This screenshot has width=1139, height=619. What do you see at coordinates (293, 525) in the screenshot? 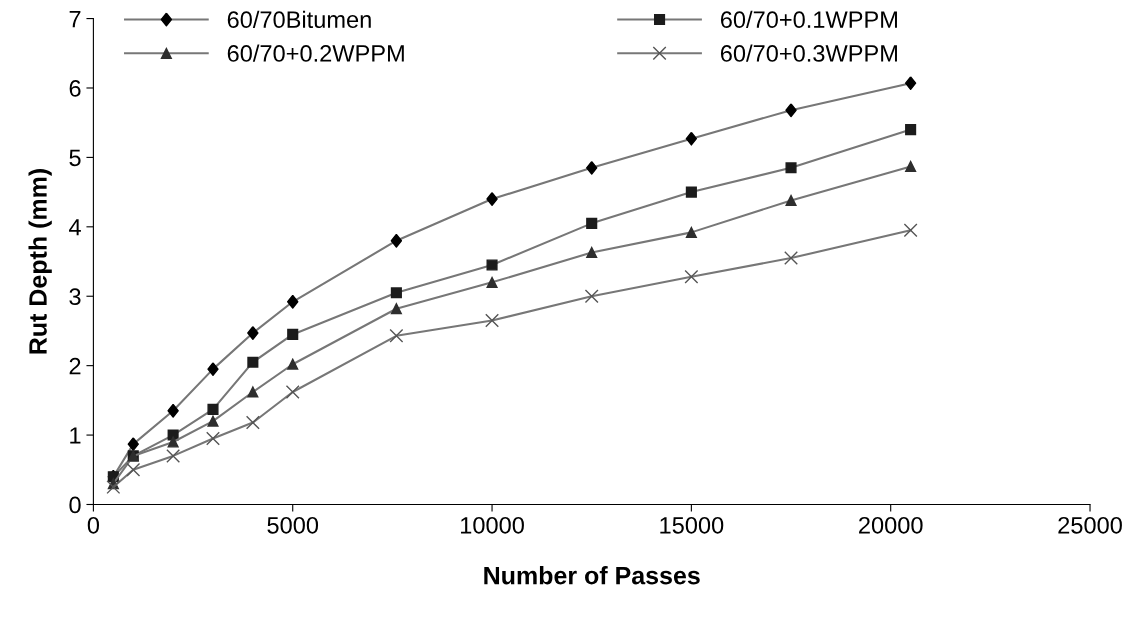
I see `x-tick-label: 5000` at bounding box center [293, 525].